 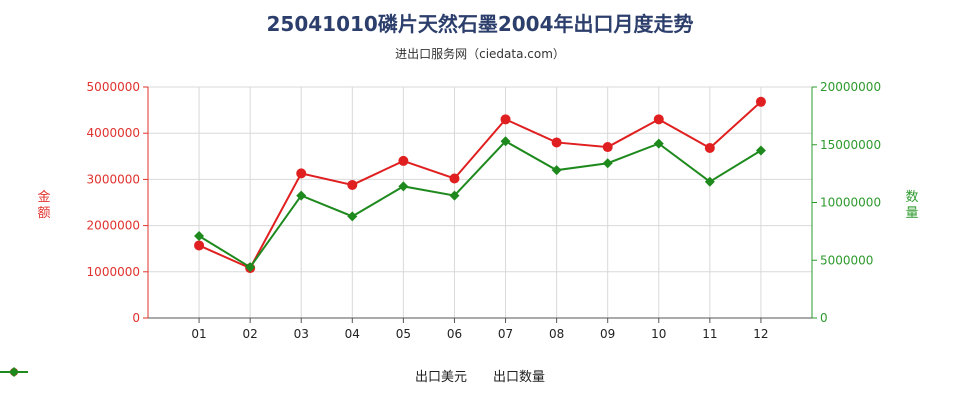 What do you see at coordinates (14, 372) in the screenshot?
I see `legend-swatch-green` at bounding box center [14, 372].